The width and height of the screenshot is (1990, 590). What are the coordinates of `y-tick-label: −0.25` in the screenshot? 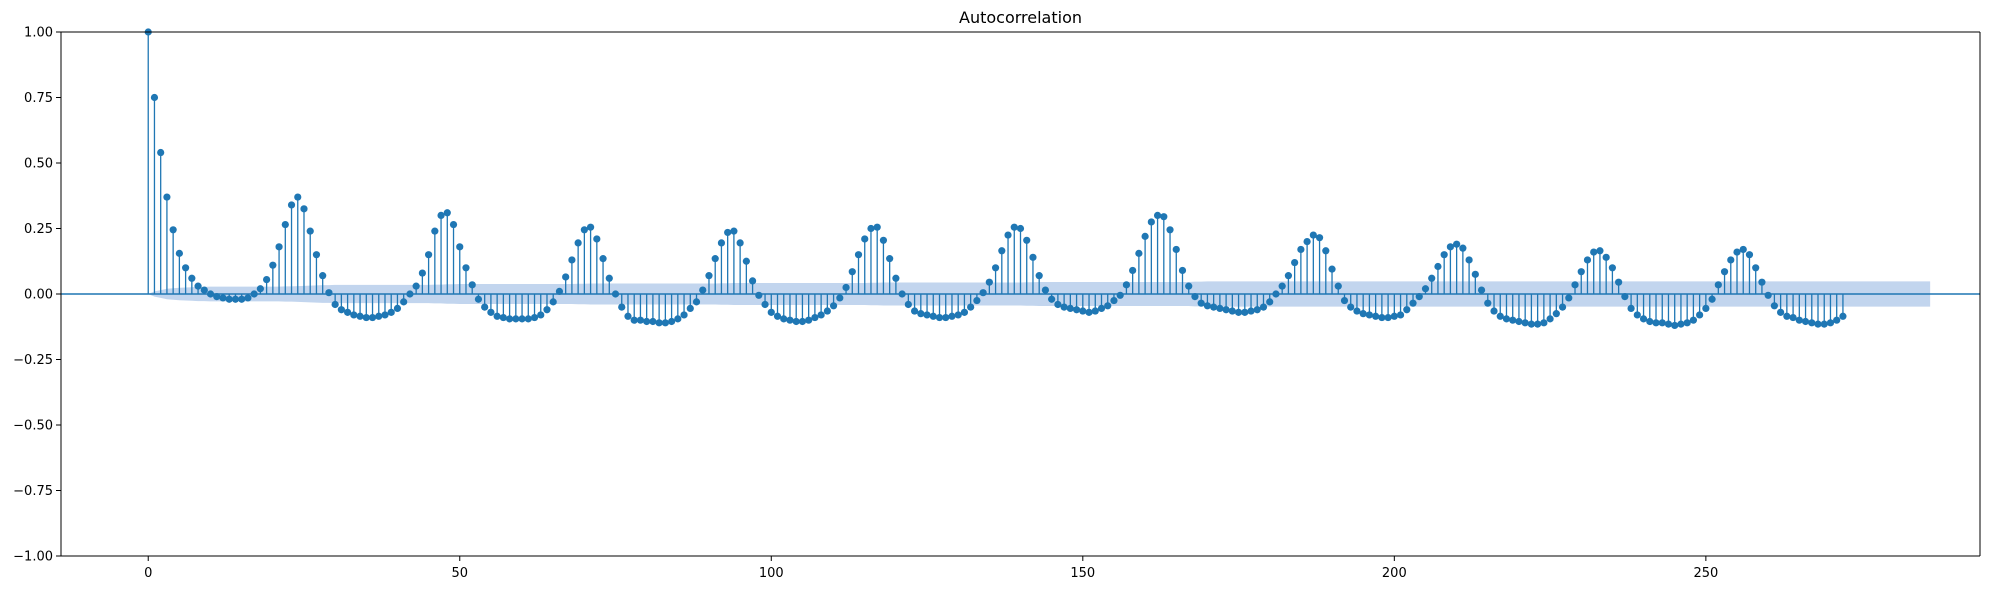 It's located at (33, 360).